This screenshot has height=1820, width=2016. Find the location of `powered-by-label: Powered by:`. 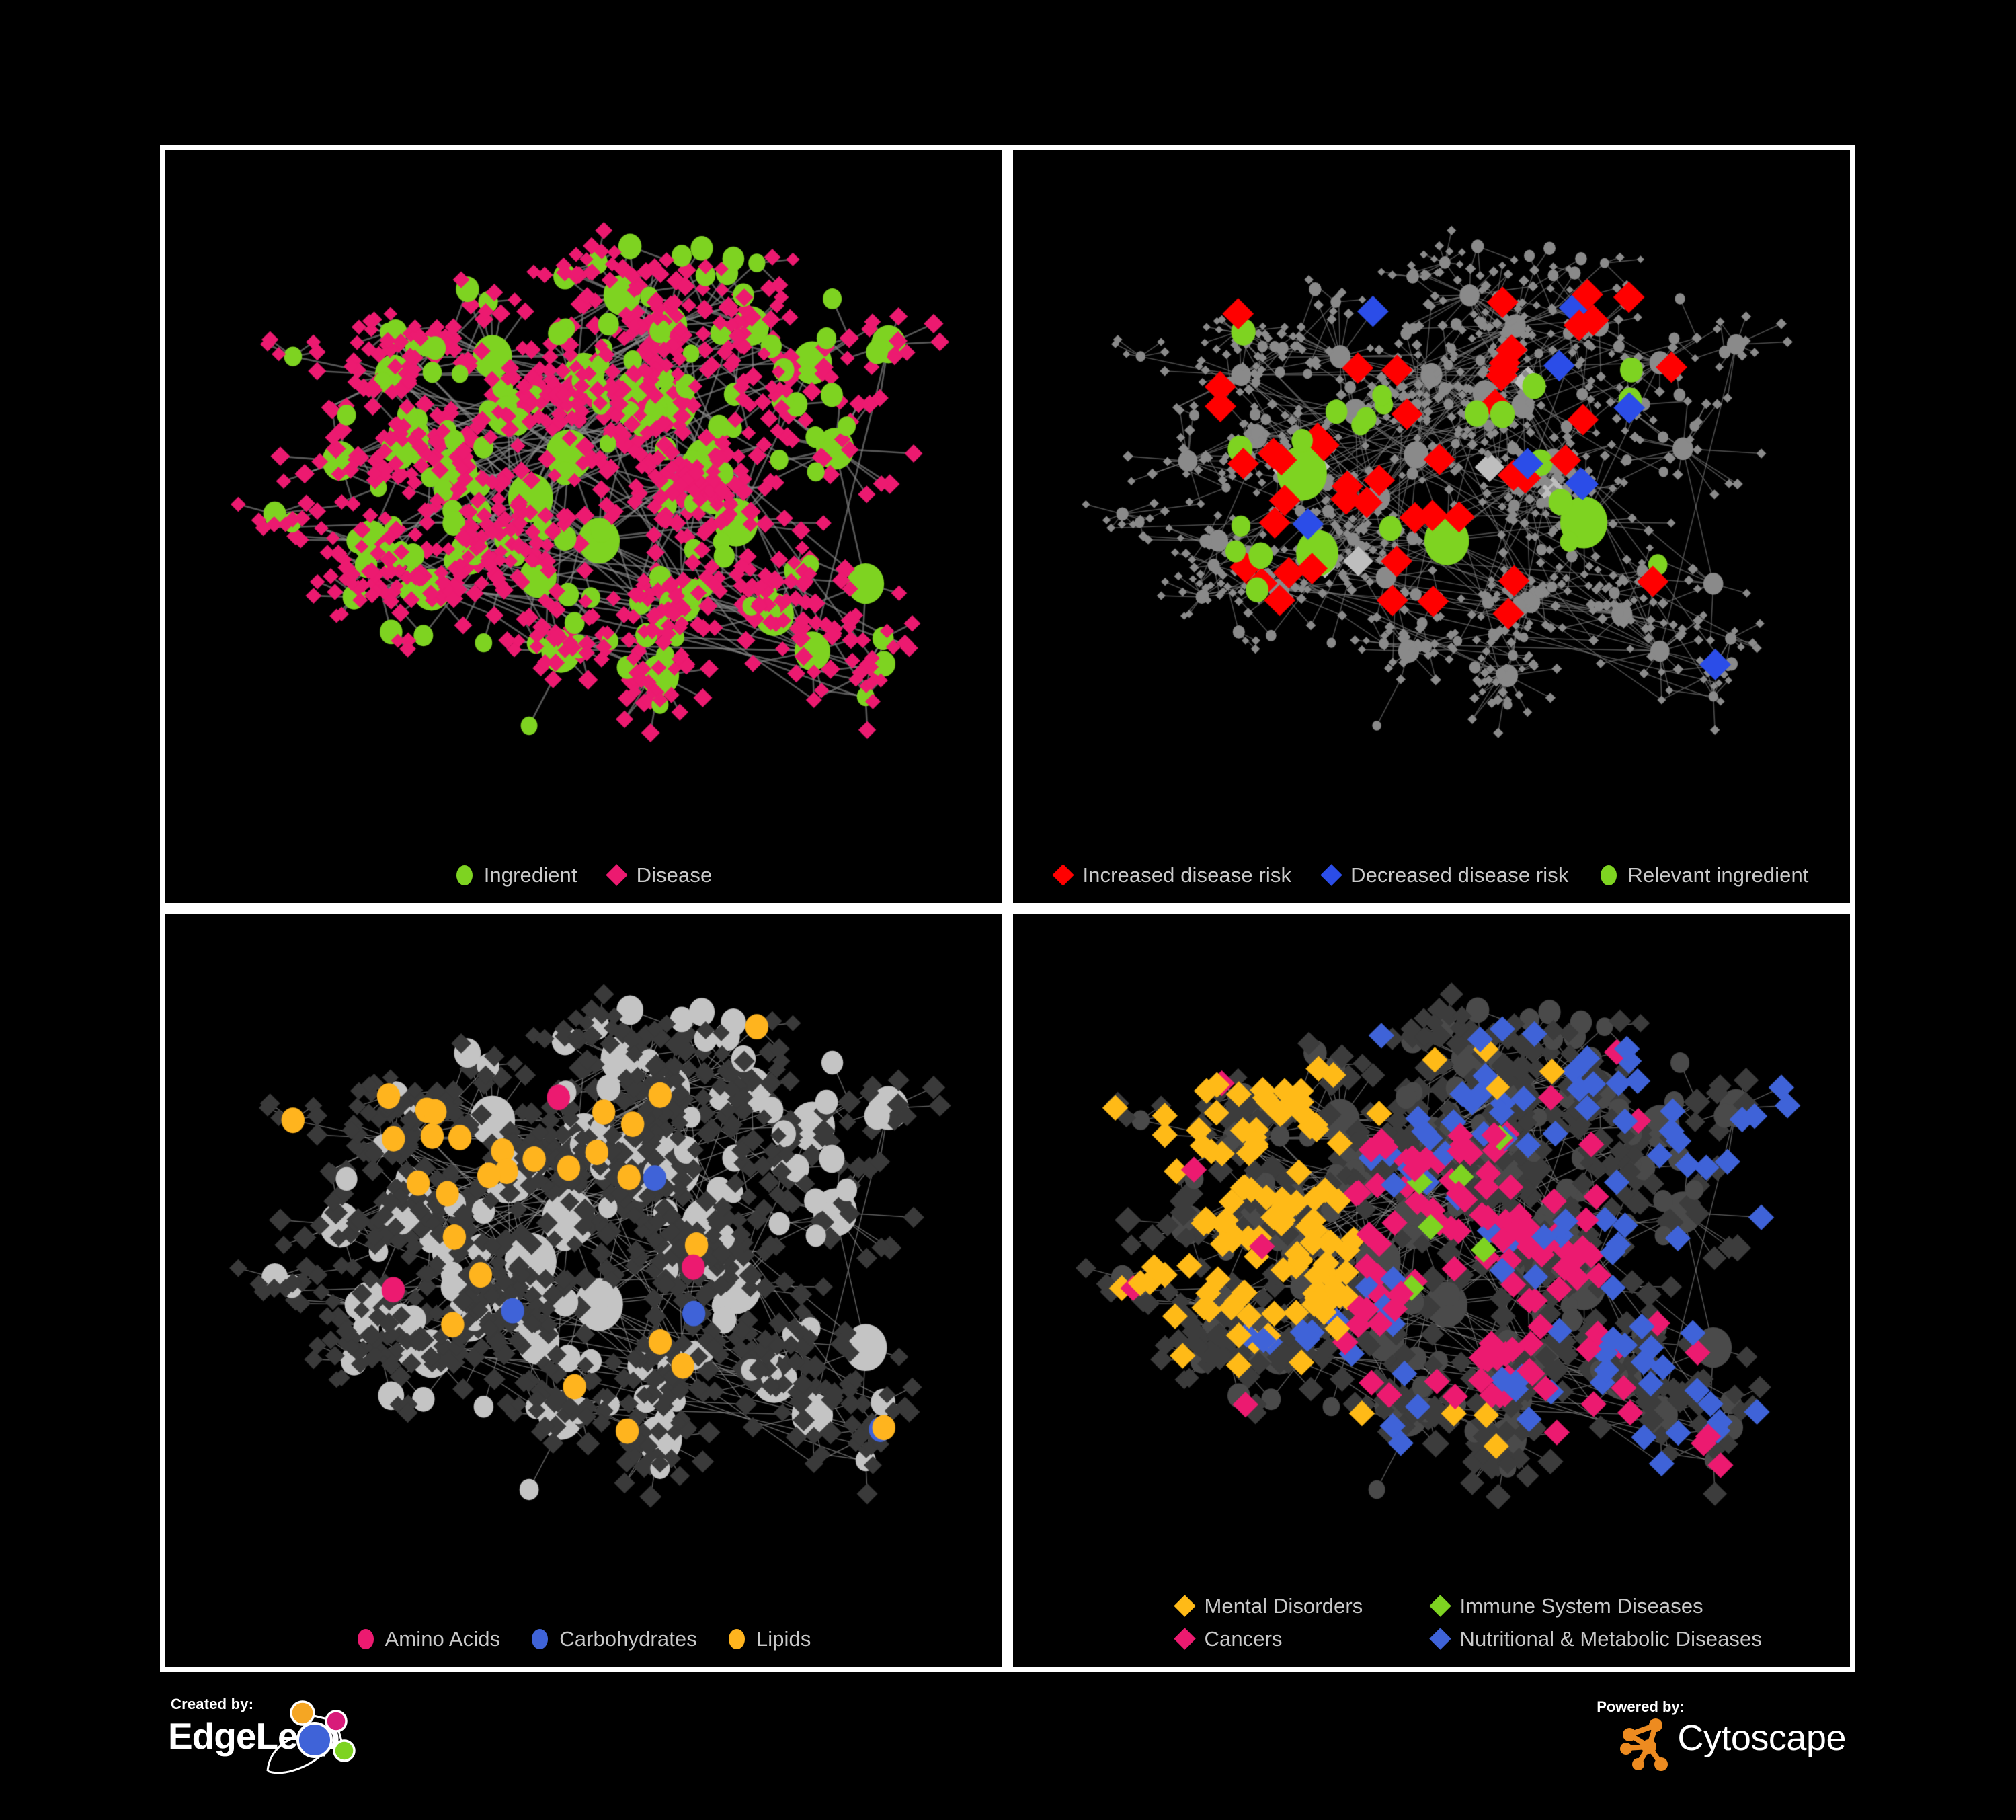

powered-by-label: Powered by: is located at coordinates (1641, 1706).